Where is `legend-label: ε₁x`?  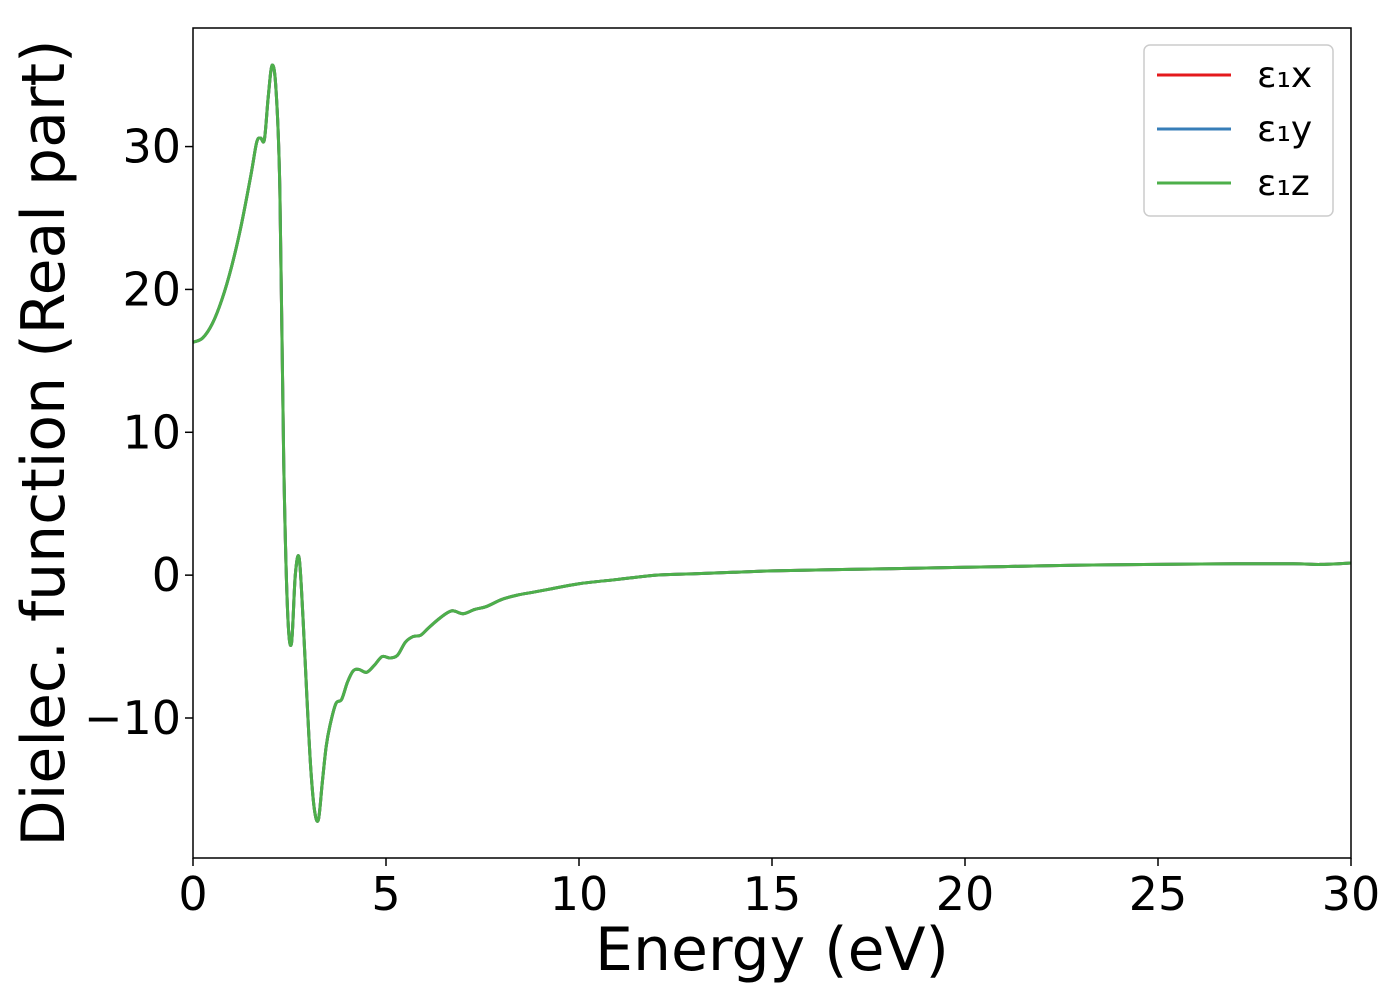 legend-label: ε₁x is located at coordinates (1284, 75).